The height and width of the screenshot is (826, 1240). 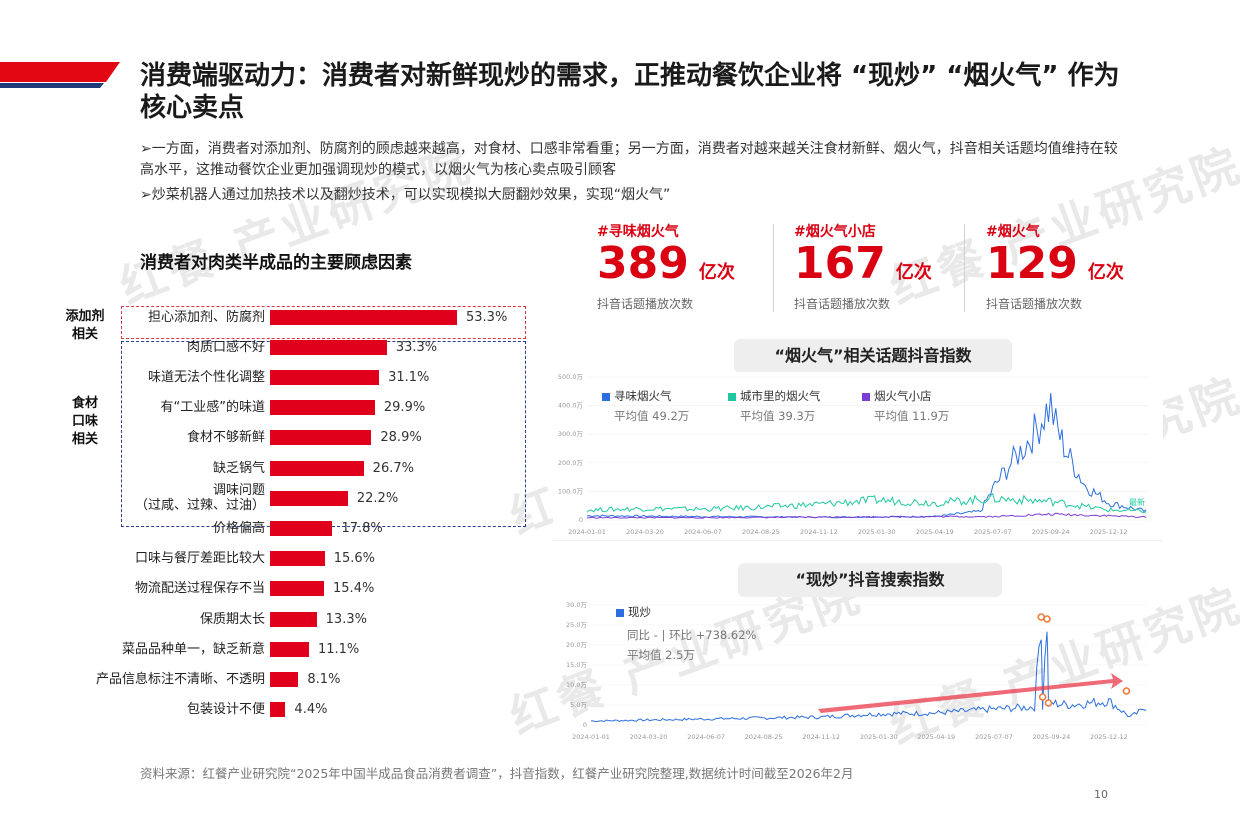 I want to click on y-tick-label: 500.0万, so click(x=571, y=377).